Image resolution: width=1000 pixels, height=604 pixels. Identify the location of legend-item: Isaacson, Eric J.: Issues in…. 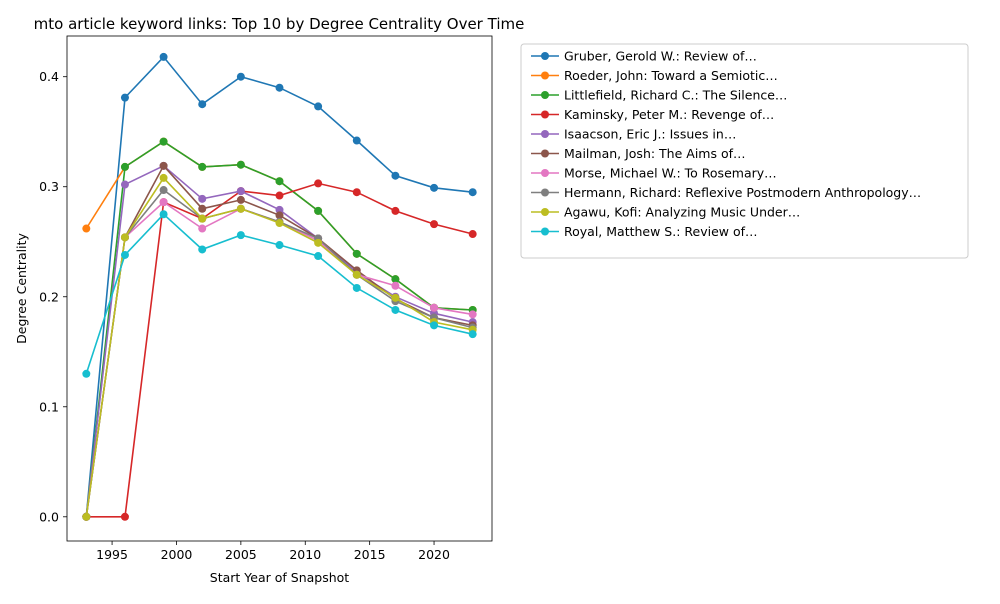
(633, 134).